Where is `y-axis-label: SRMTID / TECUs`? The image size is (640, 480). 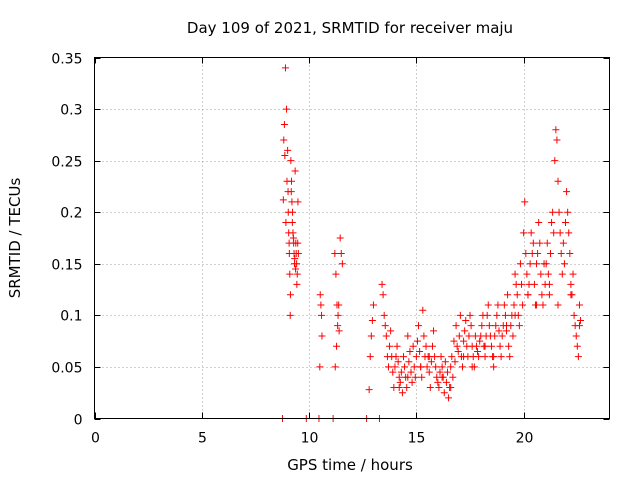 y-axis-label: SRMTID / TECUs is located at coordinates (15, 238).